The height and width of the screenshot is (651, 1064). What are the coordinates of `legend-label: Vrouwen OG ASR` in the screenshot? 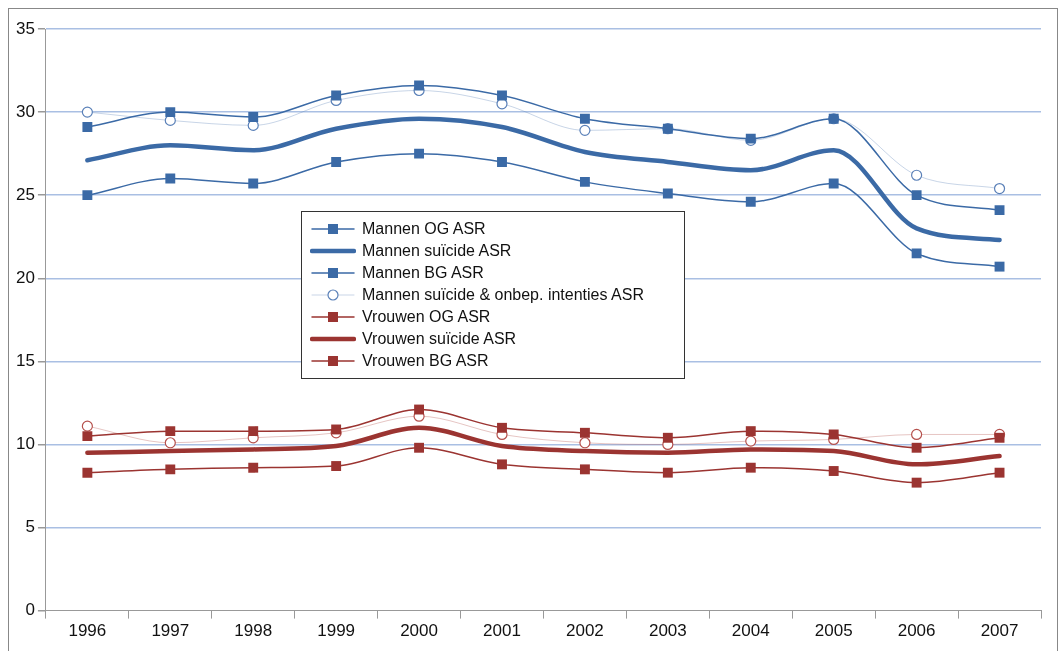 It's located at (426, 317).